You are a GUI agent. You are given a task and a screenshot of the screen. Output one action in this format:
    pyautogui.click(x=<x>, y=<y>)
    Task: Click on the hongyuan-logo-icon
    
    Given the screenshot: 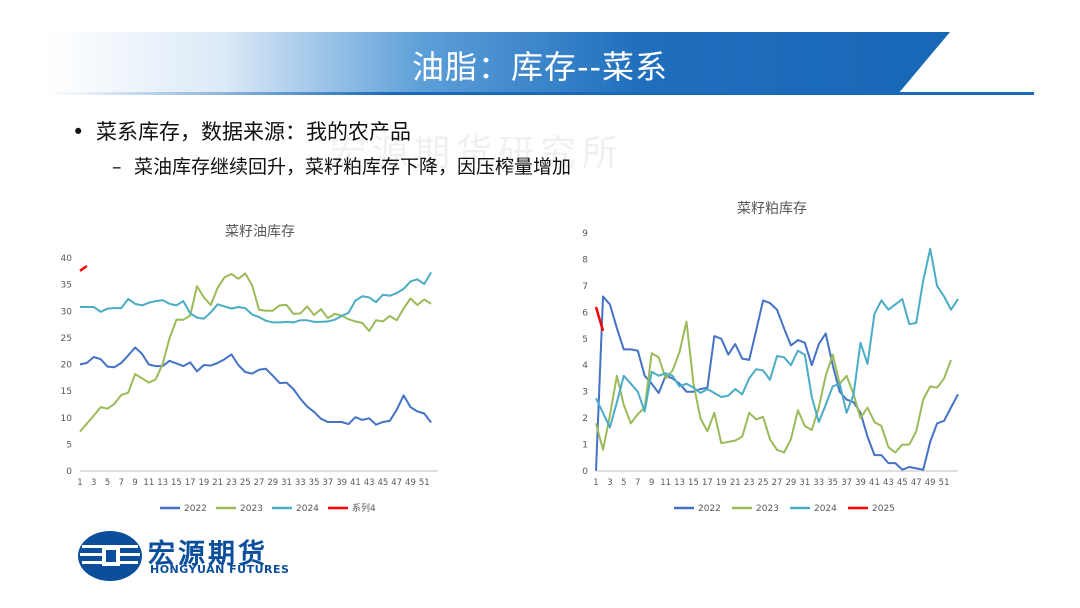 What is the action you would take?
    pyautogui.click(x=110, y=556)
    